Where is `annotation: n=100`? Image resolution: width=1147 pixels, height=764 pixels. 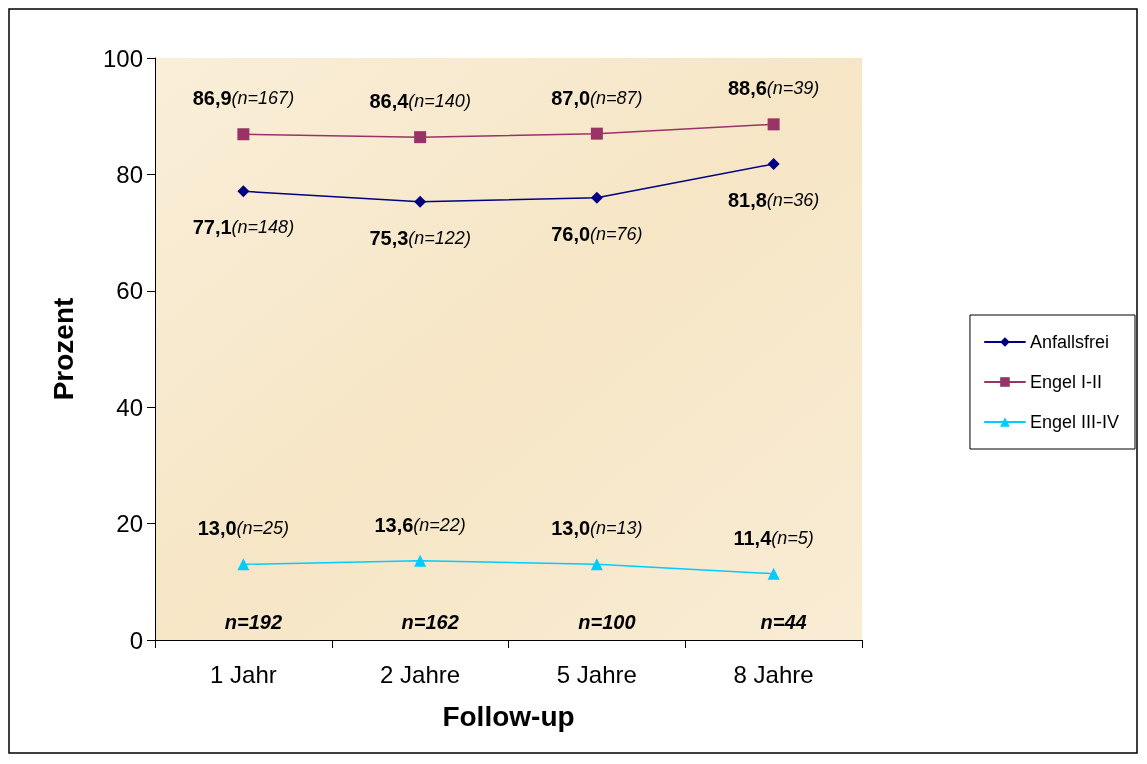
annotation: n=100 is located at coordinates (607, 622).